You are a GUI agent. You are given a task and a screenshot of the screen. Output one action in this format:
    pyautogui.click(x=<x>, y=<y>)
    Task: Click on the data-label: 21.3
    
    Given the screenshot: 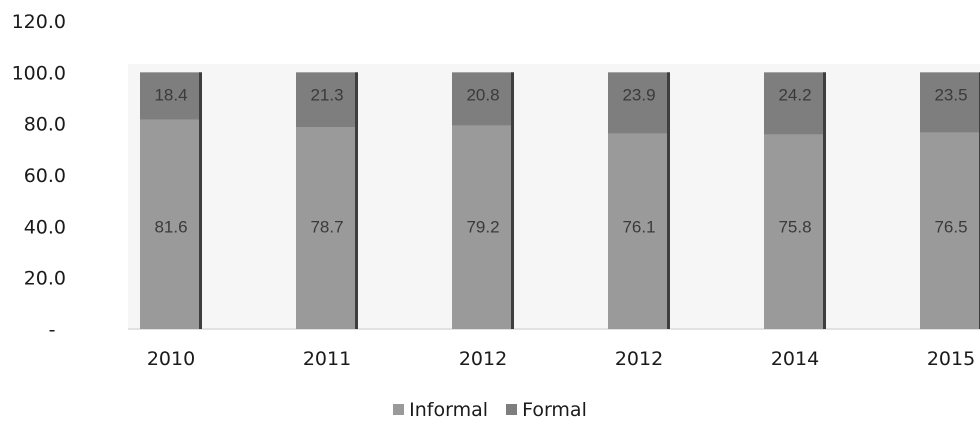 What is the action you would take?
    pyautogui.click(x=326, y=94)
    